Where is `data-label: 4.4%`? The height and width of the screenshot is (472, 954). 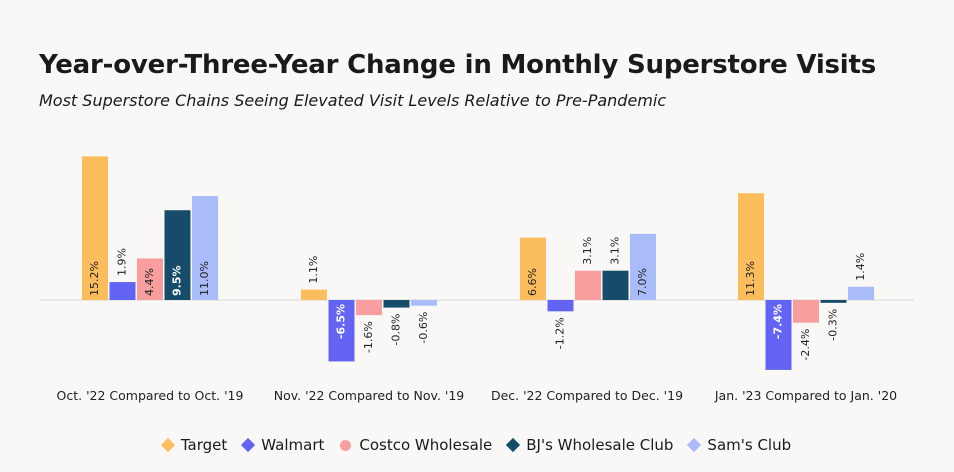 data-label: 4.4% is located at coordinates (149, 282).